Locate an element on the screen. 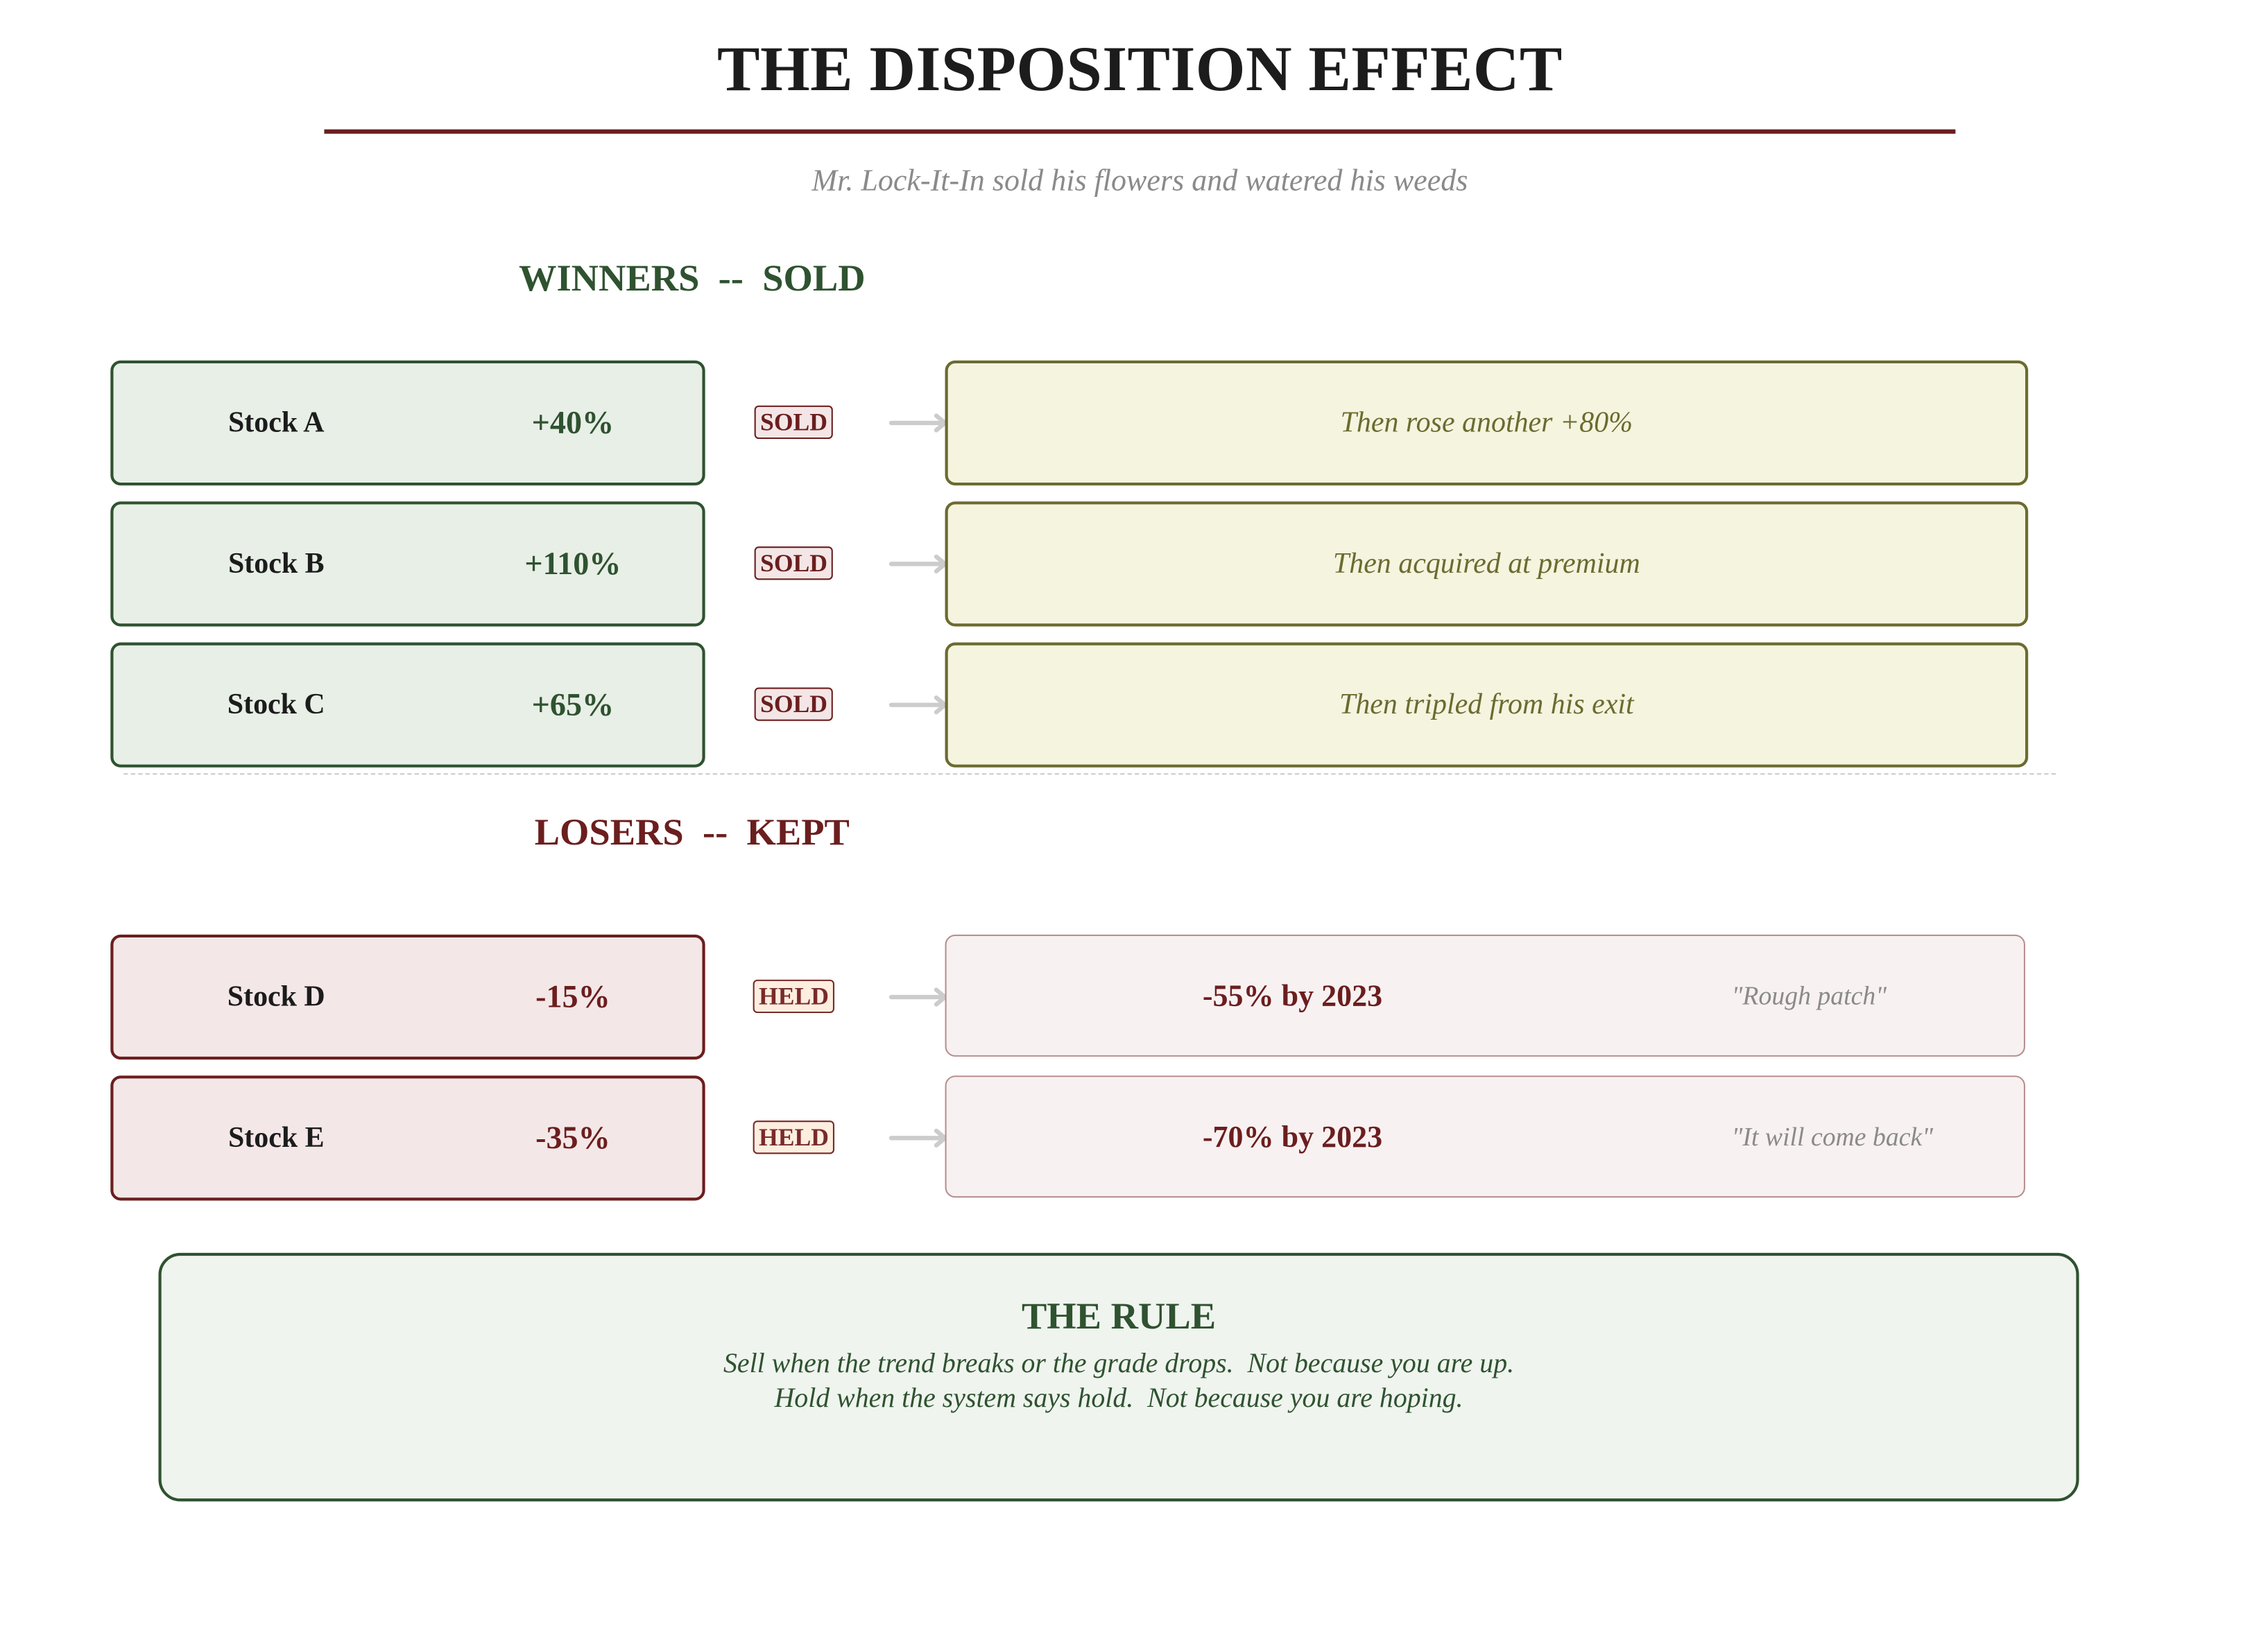 The height and width of the screenshot is (1644, 2268). stock-loss: -15% is located at coordinates (572, 997).